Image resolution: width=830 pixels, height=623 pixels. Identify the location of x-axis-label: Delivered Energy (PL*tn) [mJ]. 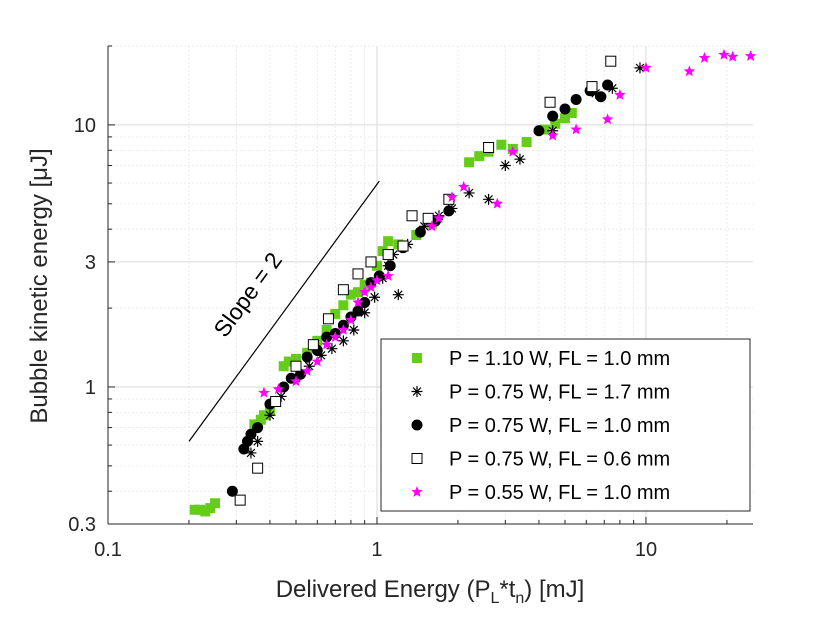
(430, 591).